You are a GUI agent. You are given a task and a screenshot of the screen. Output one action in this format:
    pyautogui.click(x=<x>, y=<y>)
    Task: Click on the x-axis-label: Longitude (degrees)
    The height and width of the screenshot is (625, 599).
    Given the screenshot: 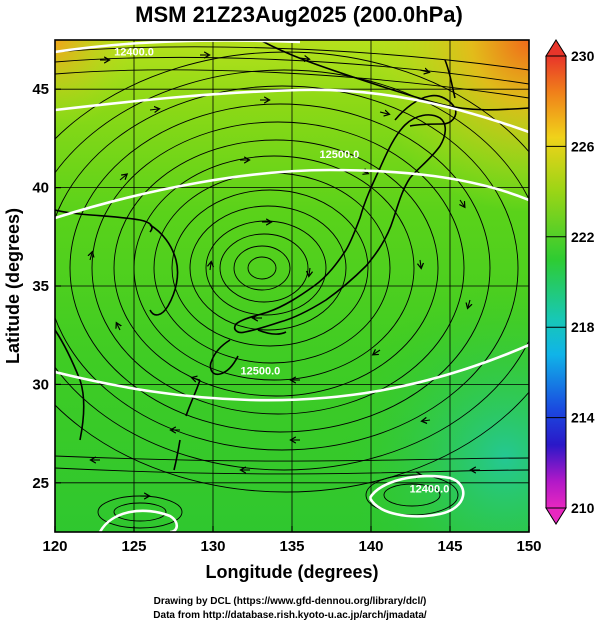 What is the action you would take?
    pyautogui.click(x=291, y=572)
    